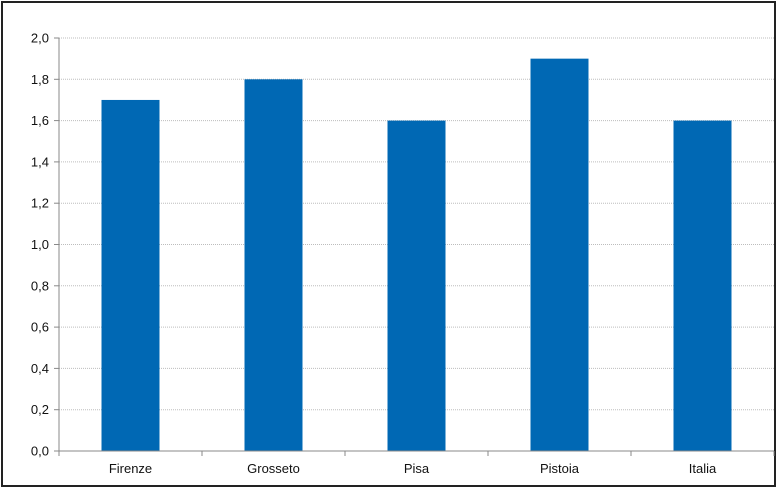 Image resolution: width=779 pixels, height=490 pixels. I want to click on y-tick-label: 0,4, so click(40, 368).